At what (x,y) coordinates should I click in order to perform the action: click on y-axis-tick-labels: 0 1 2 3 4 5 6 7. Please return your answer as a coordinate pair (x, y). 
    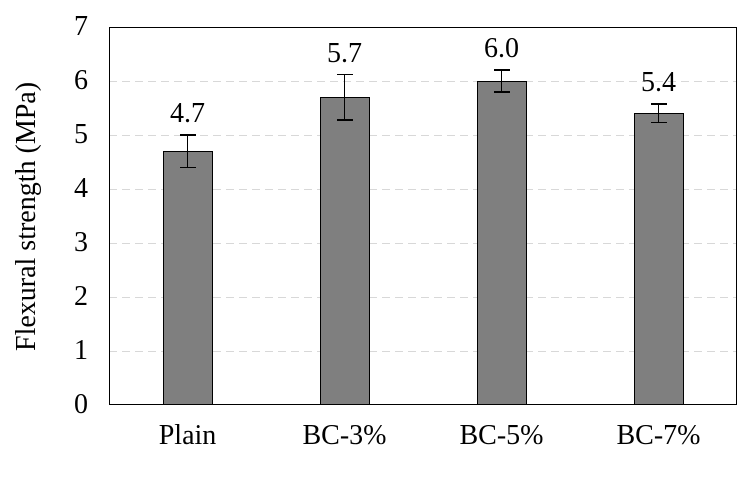
    Looking at the image, I should click on (46, 239).